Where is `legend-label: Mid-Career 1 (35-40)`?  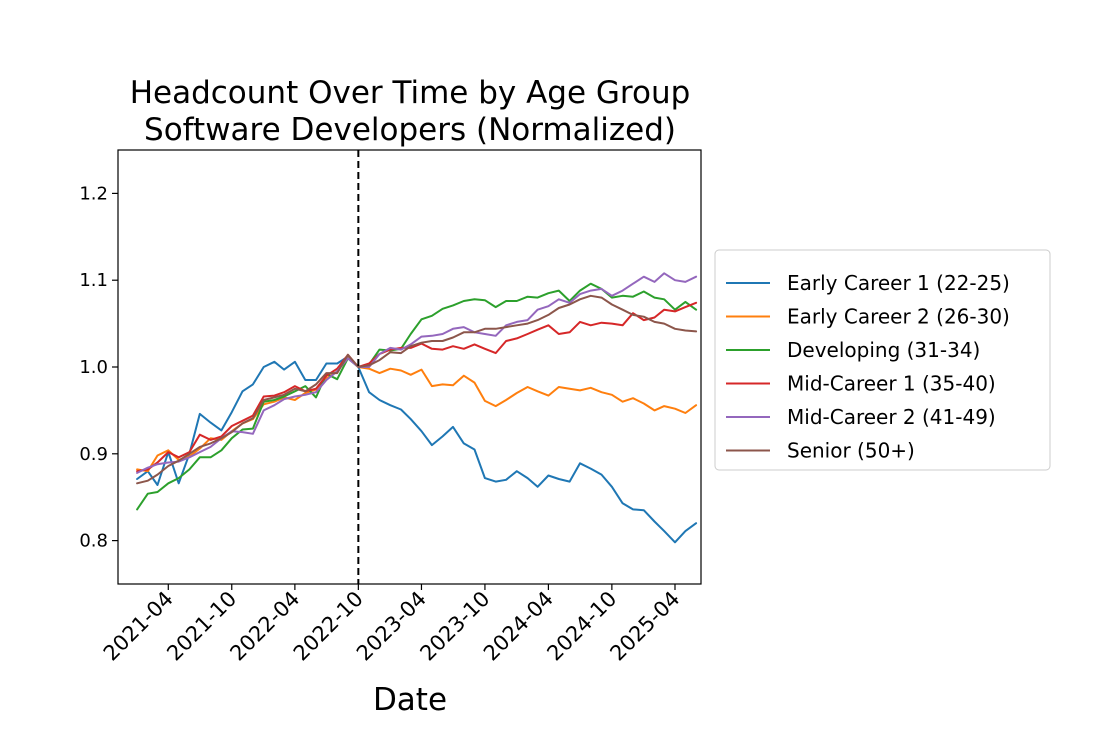
legend-label: Mid-Career 1 (35-40) is located at coordinates (891, 384).